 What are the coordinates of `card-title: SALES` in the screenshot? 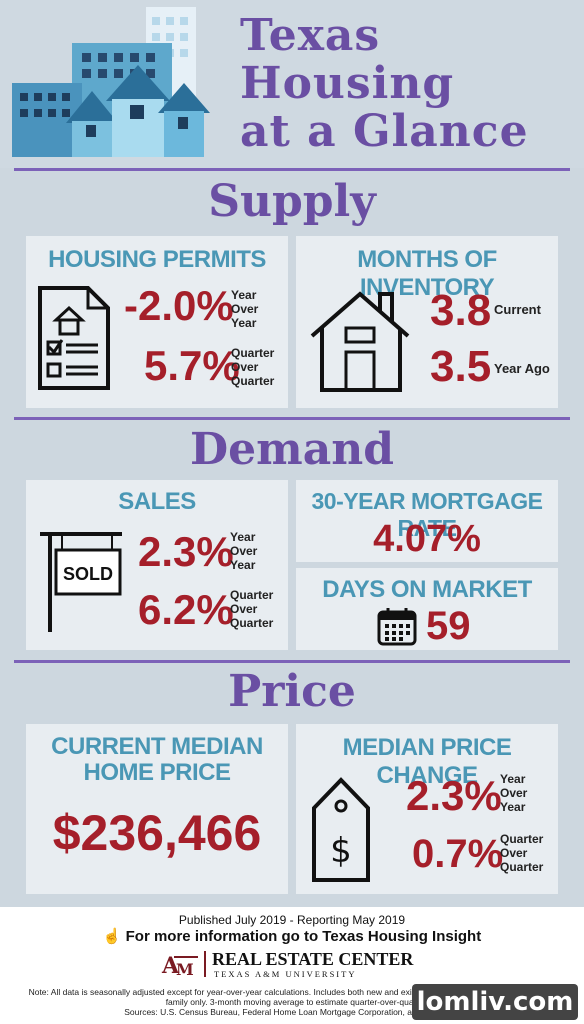 It's located at (157, 501).